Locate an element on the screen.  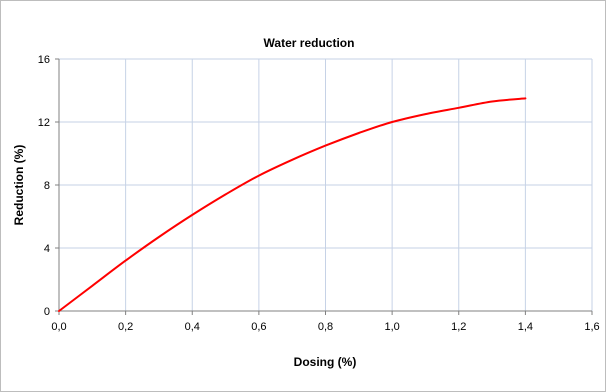
x-tick-label: 0,2 is located at coordinates (125, 327).